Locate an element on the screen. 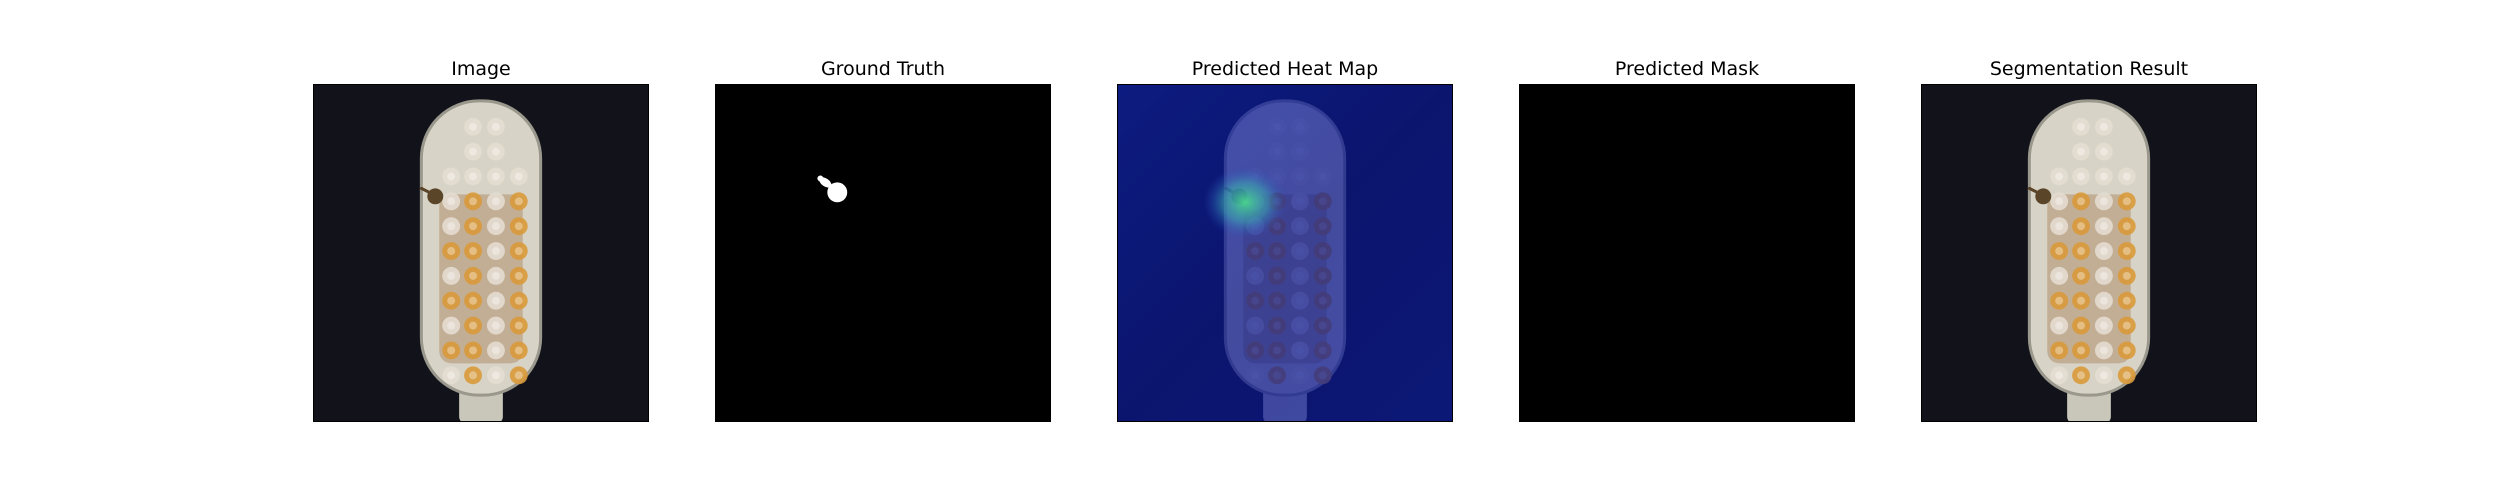  panel-image: Image is located at coordinates (481, 250).